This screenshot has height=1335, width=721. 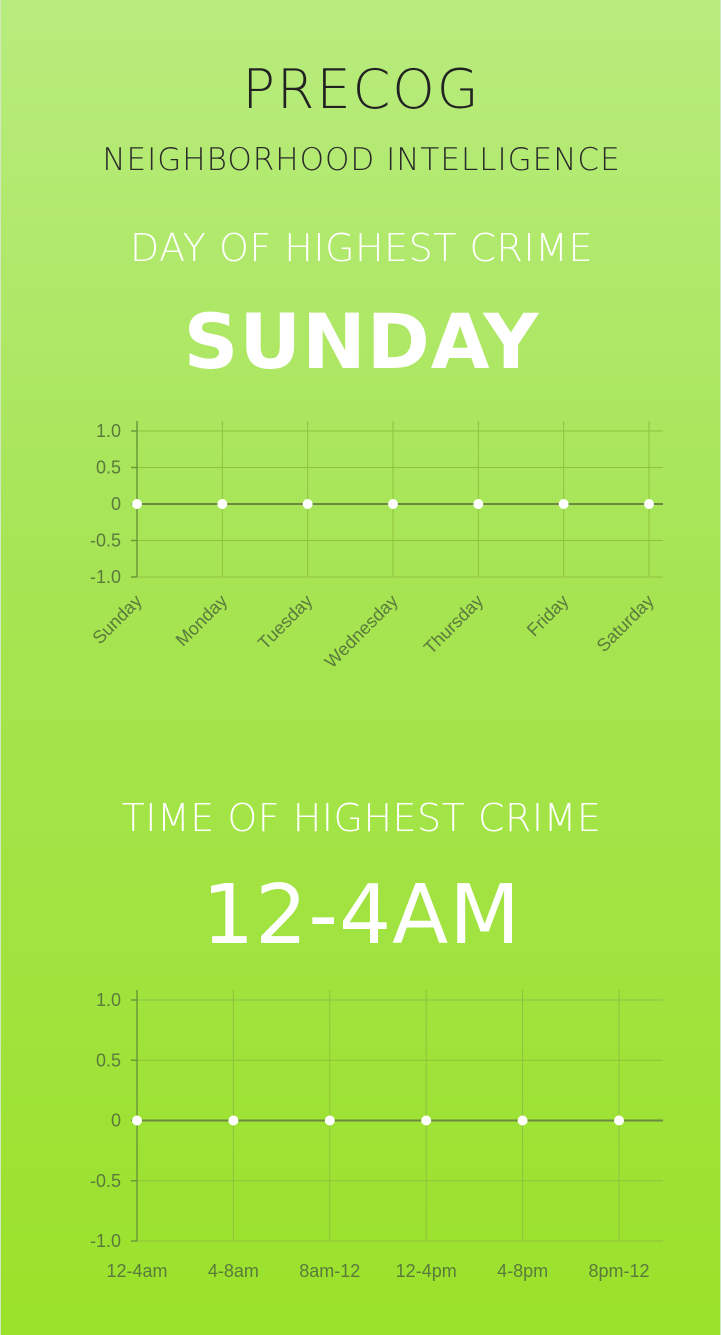 I want to click on brand-title: PRECOG, so click(x=361, y=89).